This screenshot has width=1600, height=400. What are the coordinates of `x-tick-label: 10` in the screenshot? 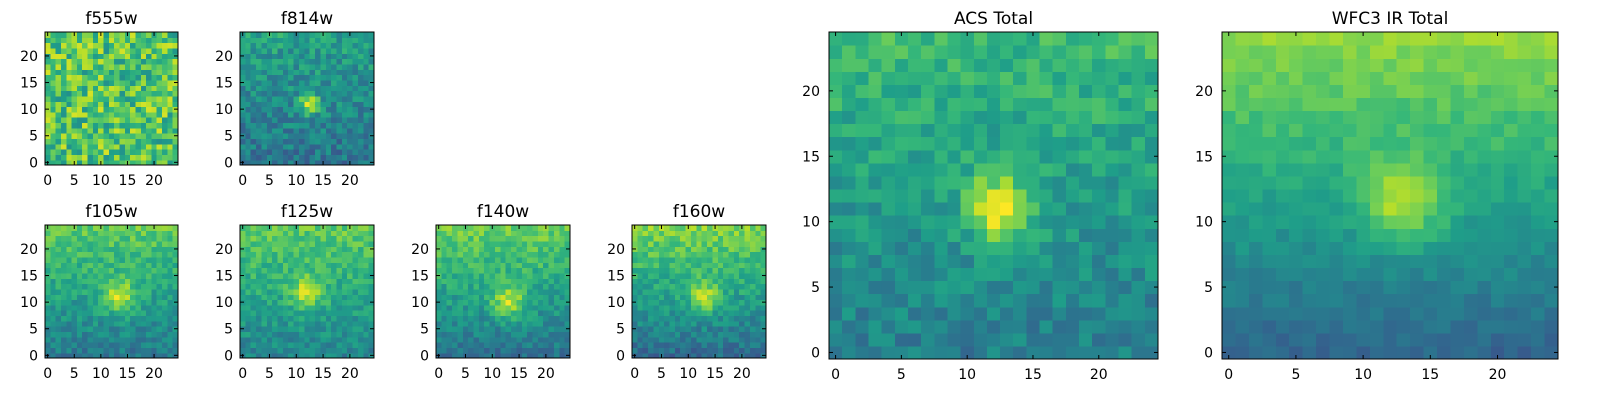 It's located at (688, 374).